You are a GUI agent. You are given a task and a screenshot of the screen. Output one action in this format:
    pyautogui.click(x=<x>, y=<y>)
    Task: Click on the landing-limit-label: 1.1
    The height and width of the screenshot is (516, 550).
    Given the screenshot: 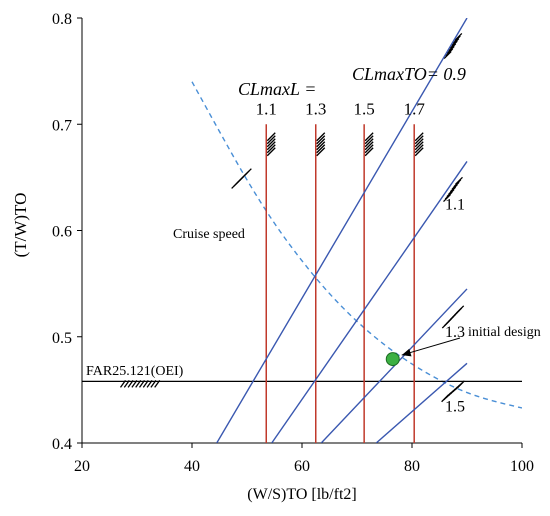 What is the action you would take?
    pyautogui.click(x=266, y=108)
    